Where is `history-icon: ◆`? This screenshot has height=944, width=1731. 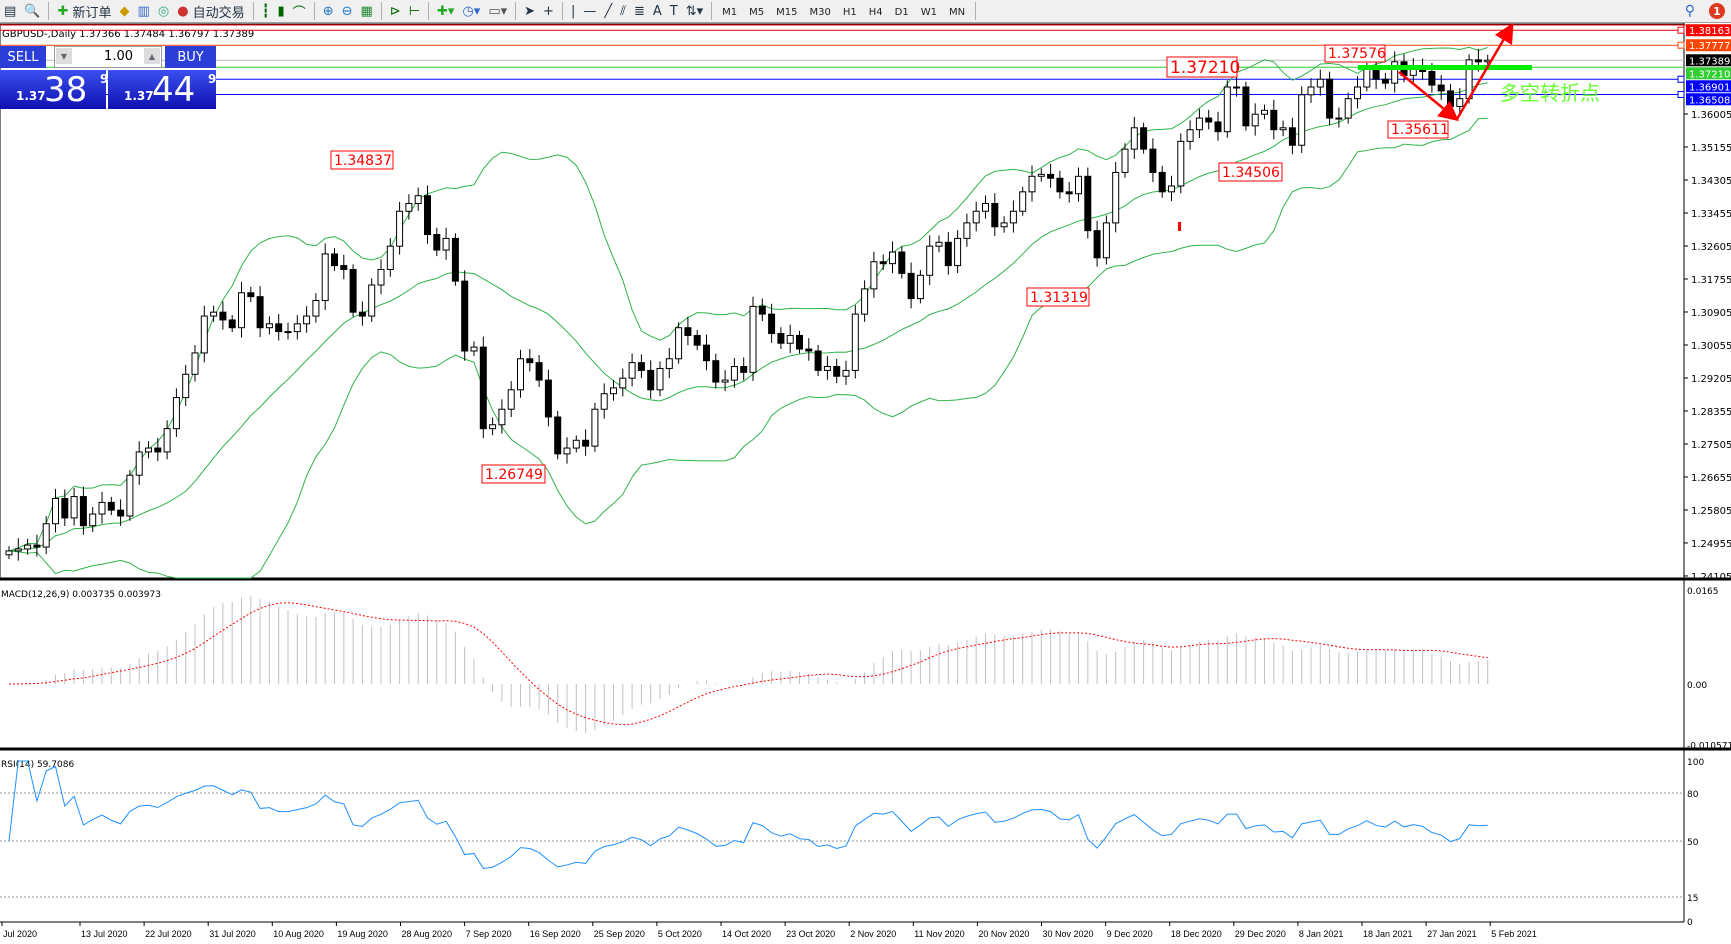
history-icon: ◆ is located at coordinates (124, 11).